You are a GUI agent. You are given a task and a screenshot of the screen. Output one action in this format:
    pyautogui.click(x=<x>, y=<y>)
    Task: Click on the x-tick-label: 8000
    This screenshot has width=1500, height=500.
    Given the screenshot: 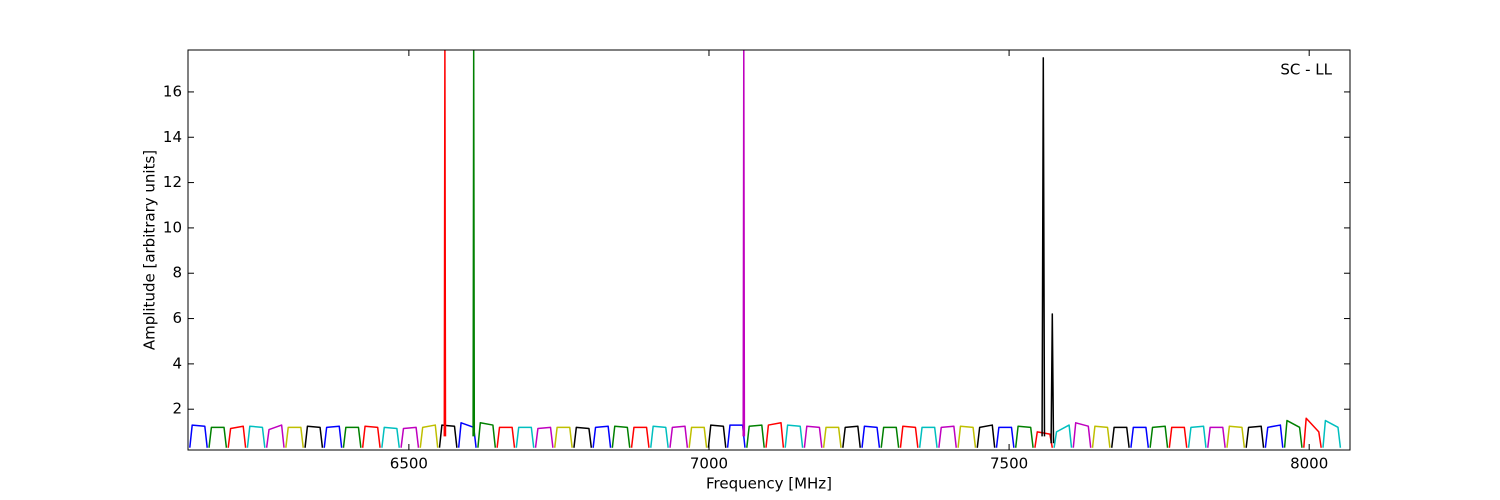 What is the action you would take?
    pyautogui.click(x=1309, y=464)
    